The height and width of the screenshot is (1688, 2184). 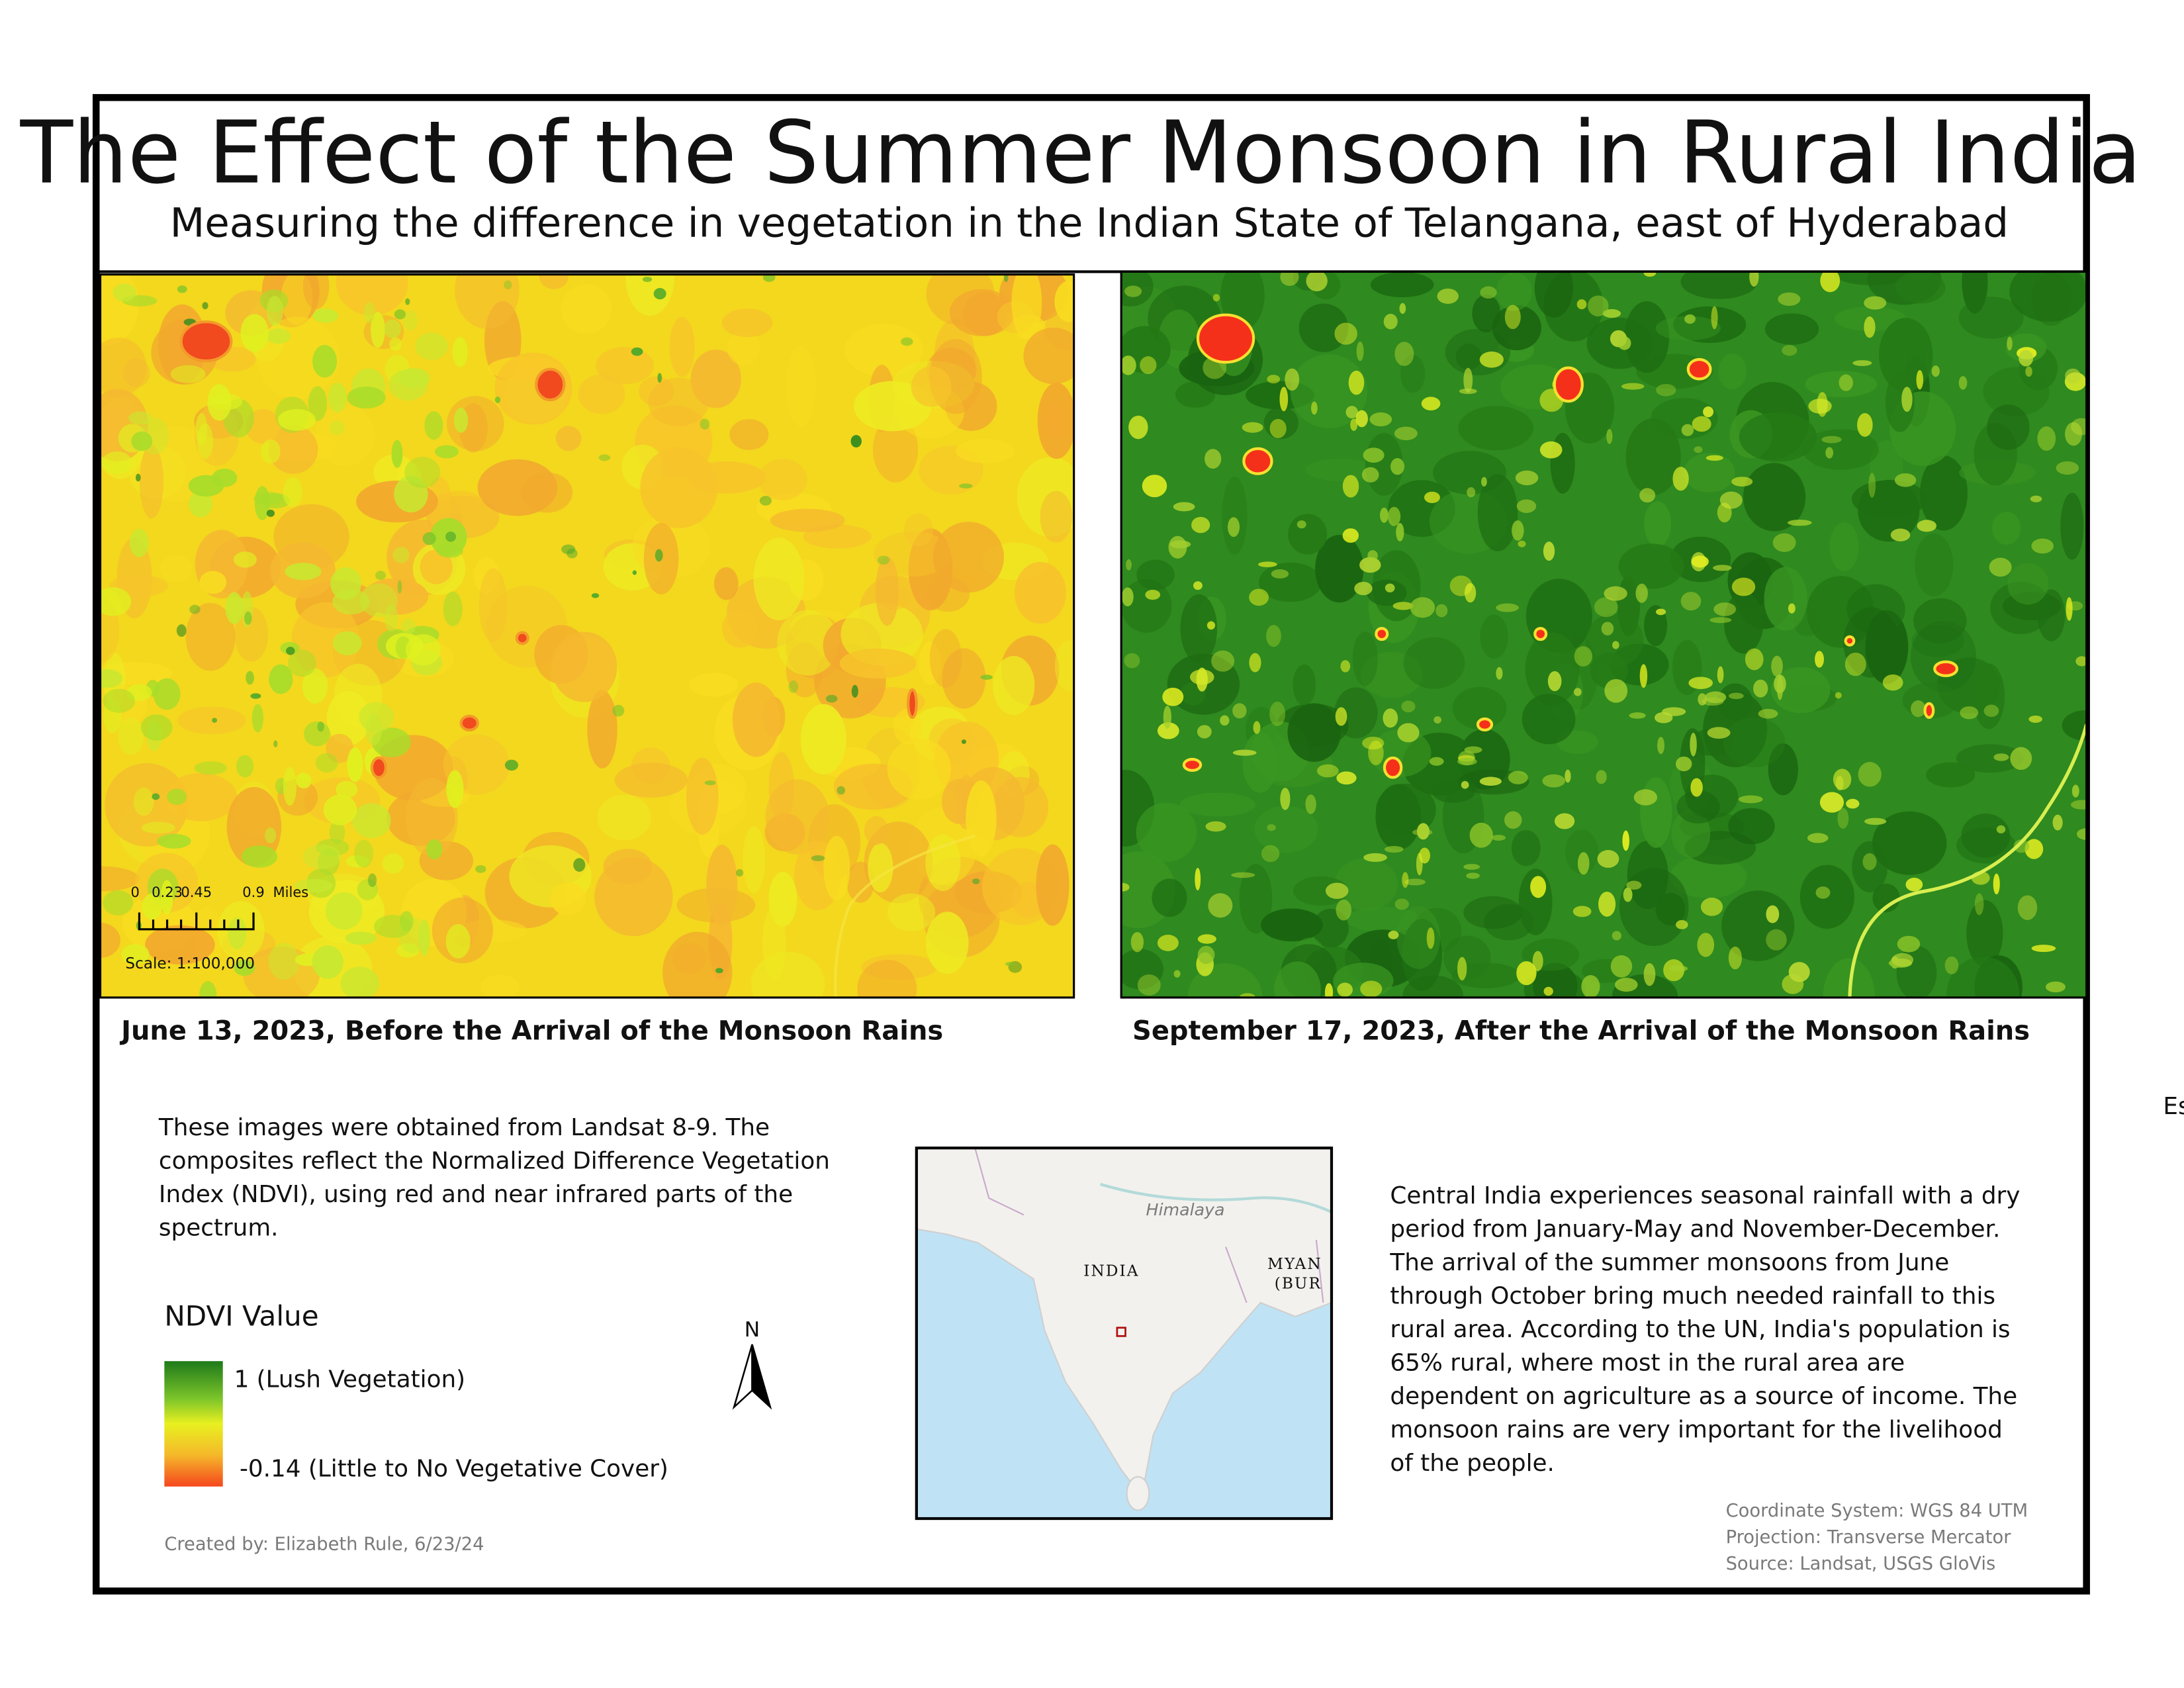 I want to click on legend-title: NDVI Value, so click(x=241, y=1315).